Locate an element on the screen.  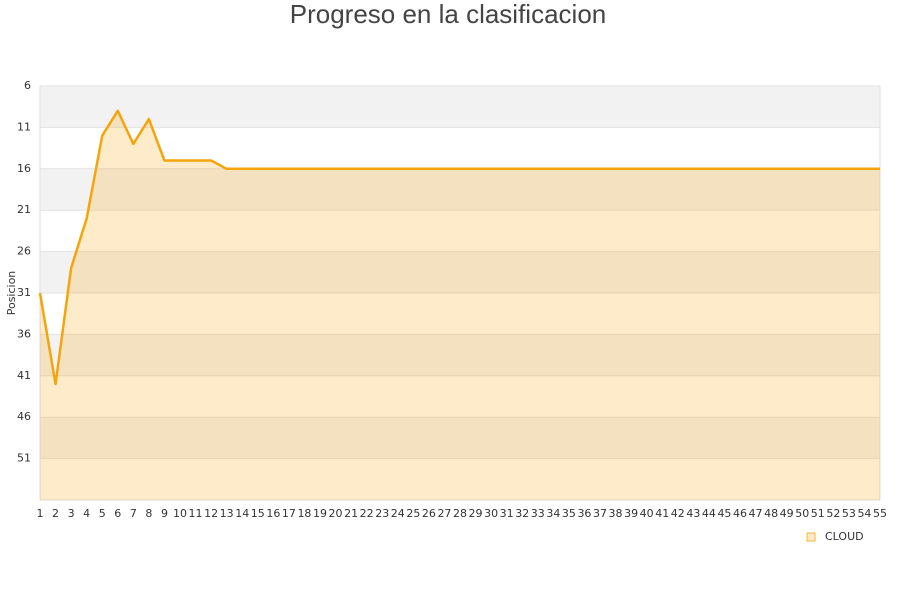
y-tick-label: 21 is located at coordinates (24, 209).